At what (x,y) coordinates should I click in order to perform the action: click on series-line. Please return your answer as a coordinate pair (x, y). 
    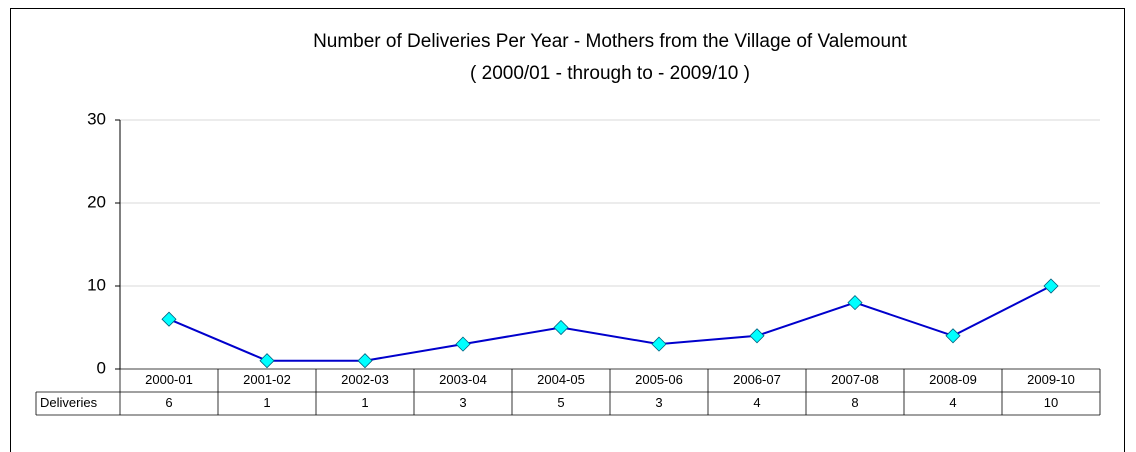
    Looking at the image, I should click on (610, 323).